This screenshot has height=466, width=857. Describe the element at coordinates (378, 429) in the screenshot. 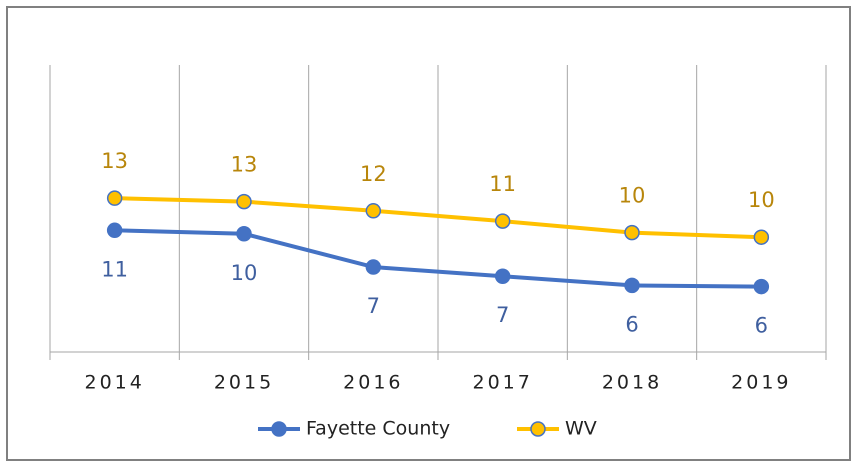

I see `legend-label: Fayette County` at that location.